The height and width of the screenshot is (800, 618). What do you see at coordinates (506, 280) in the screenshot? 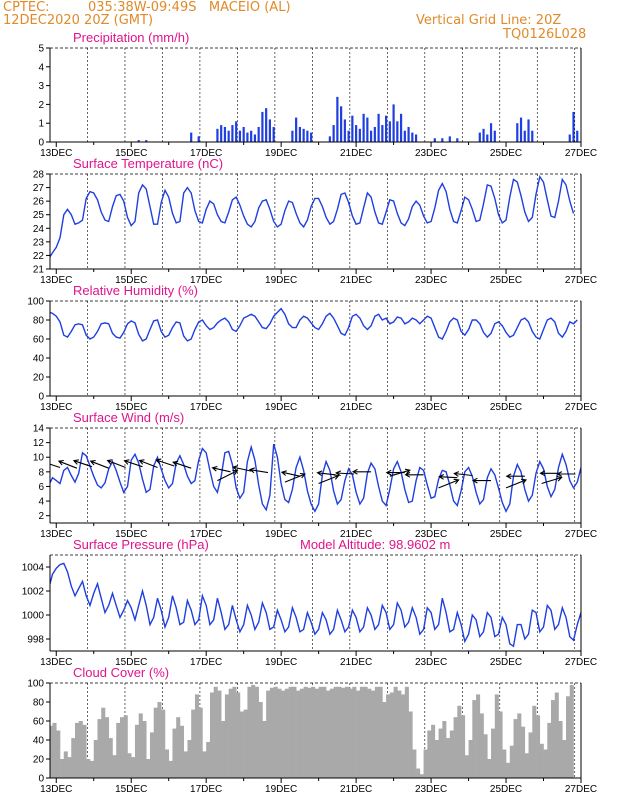
I see `temp-x-tick-label: 25DEC` at bounding box center [506, 280].